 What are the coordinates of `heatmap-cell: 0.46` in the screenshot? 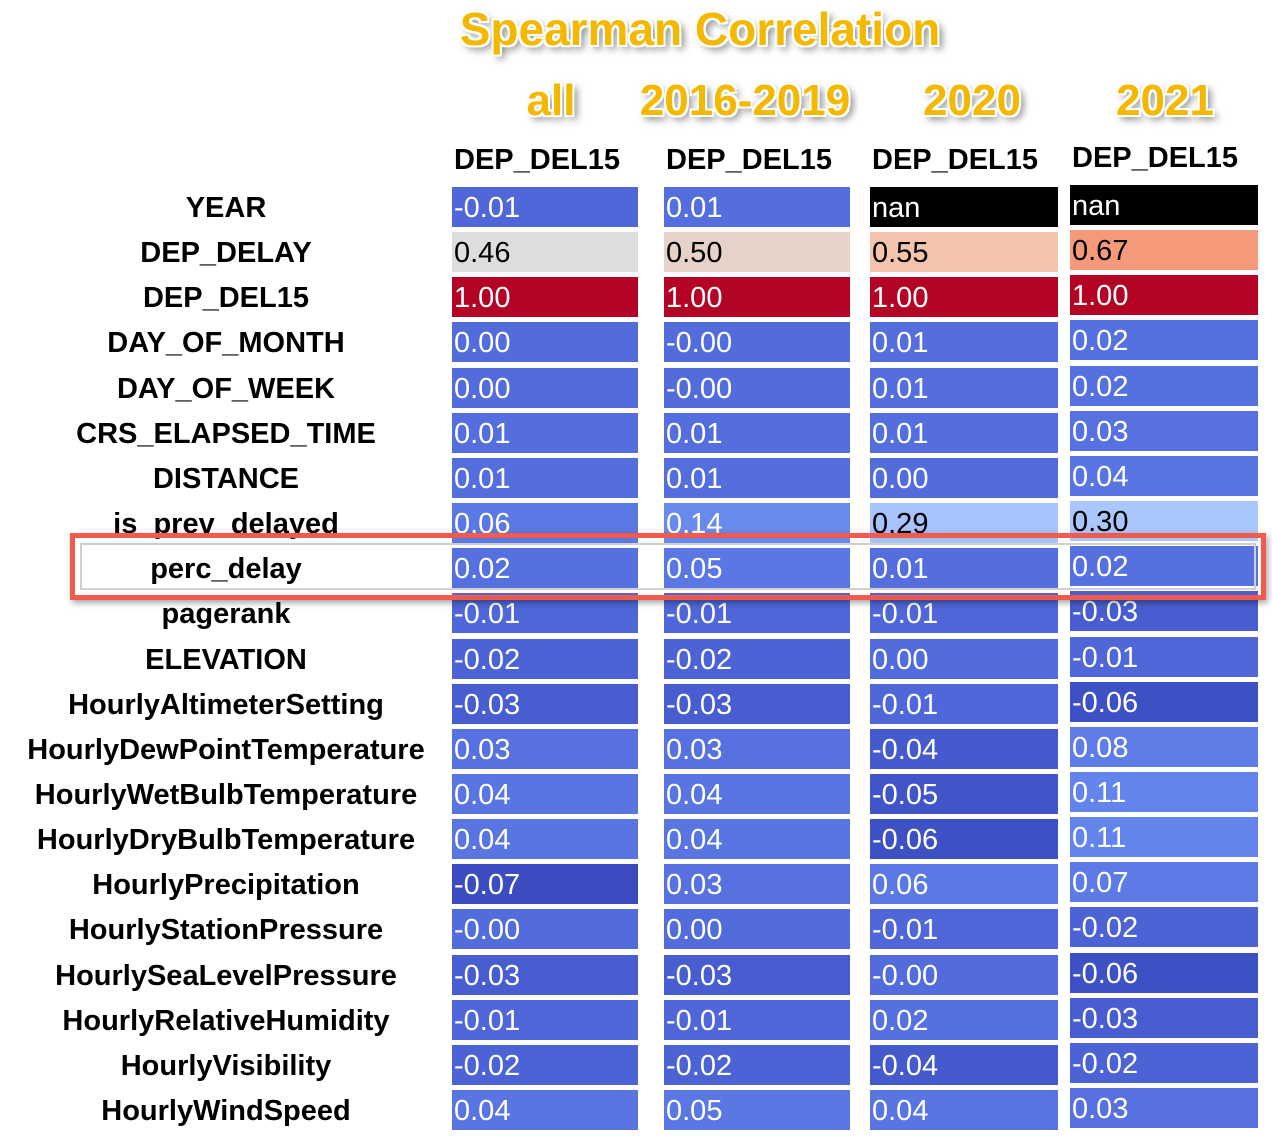 It's located at (545, 252).